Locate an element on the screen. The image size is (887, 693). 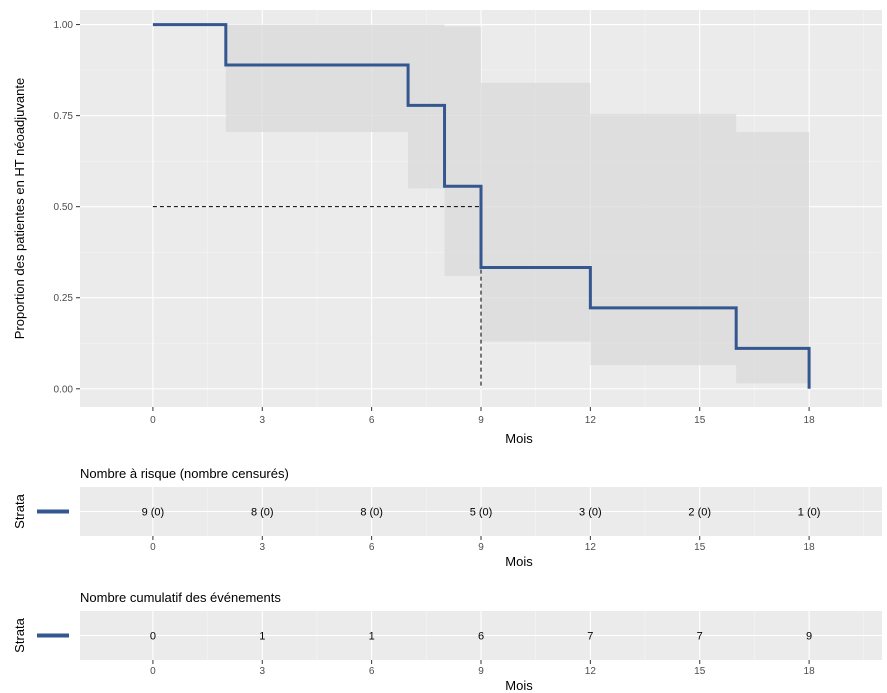
risk-table-x-ticks: 0 3 6 9 12 15 18 is located at coordinates (482, 544).